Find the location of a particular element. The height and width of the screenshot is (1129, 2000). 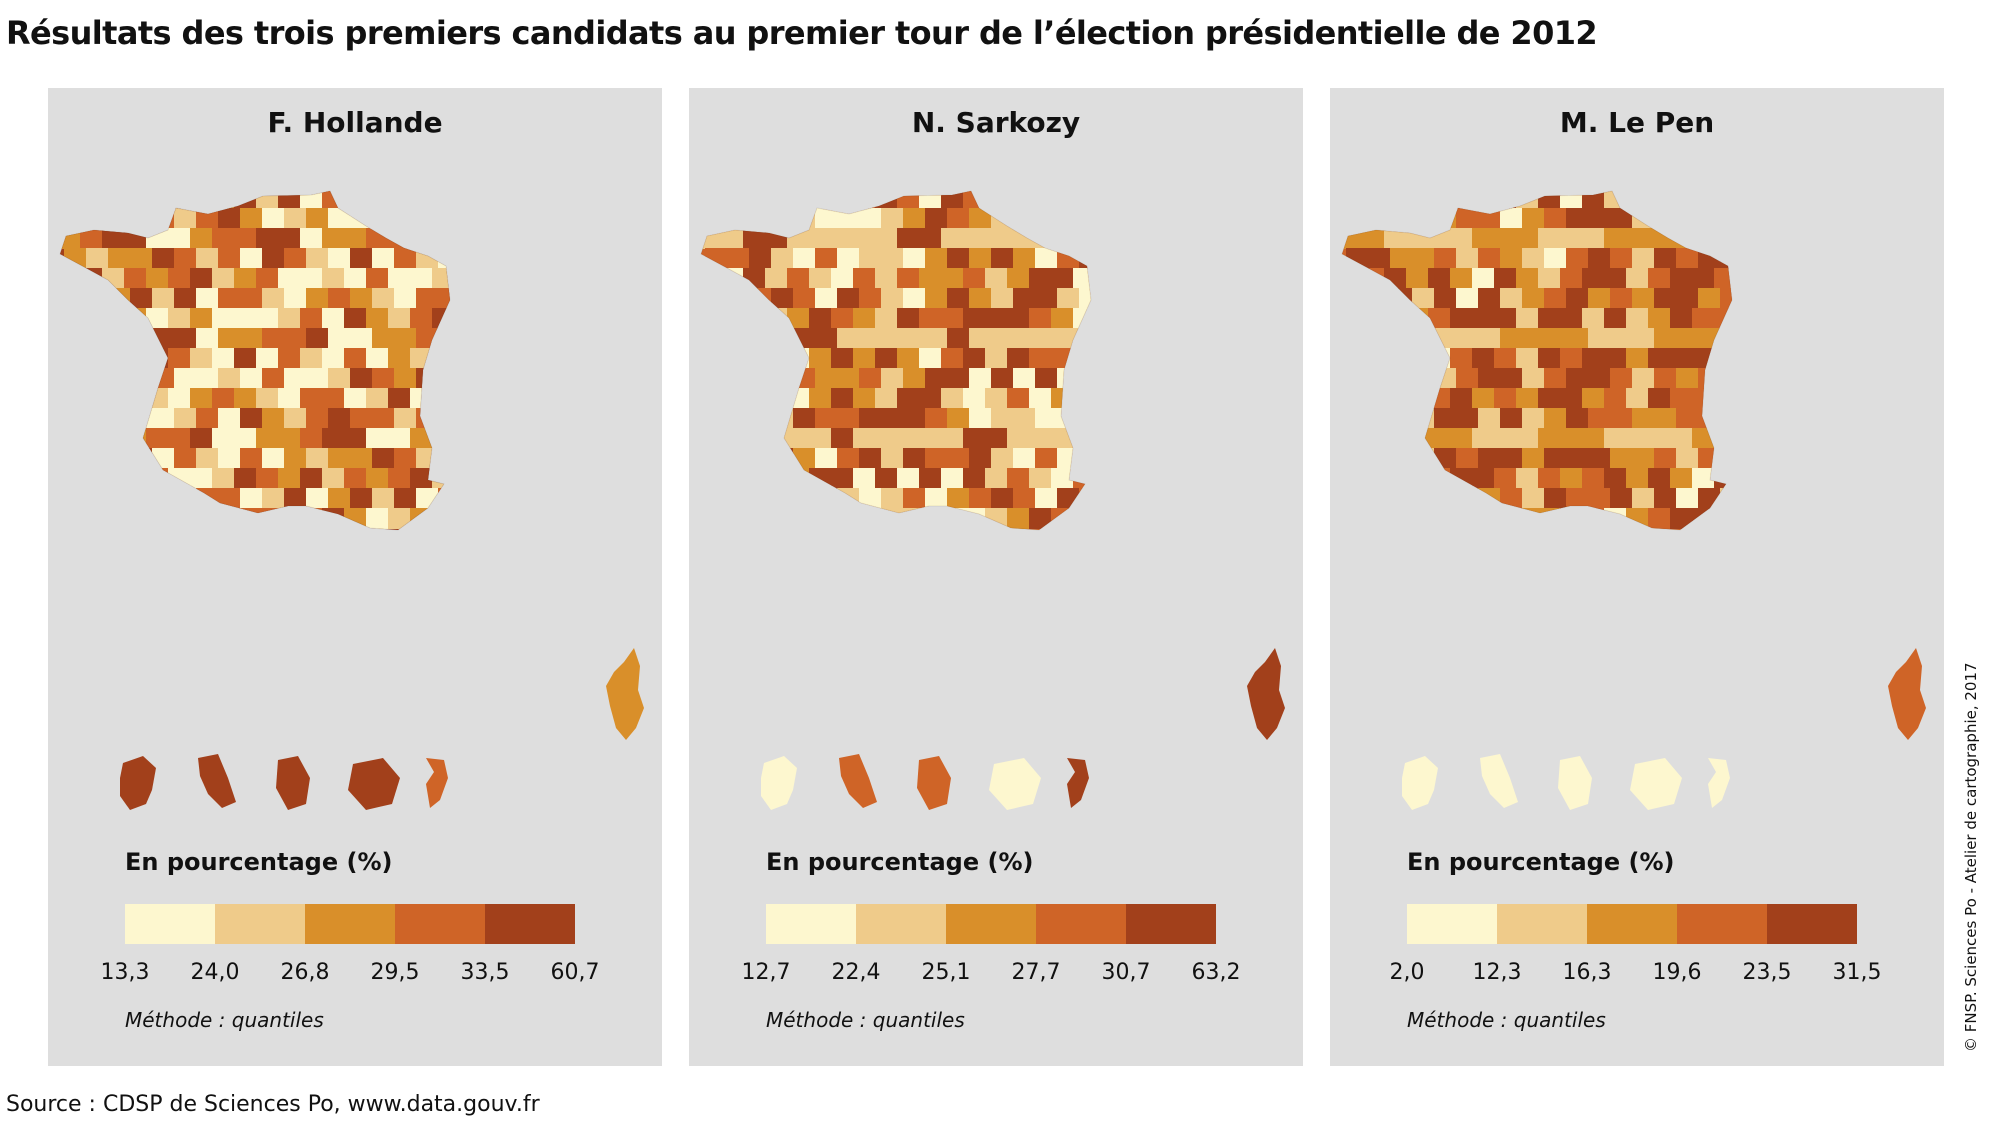

map-corsica is located at coordinates (1907, 694).